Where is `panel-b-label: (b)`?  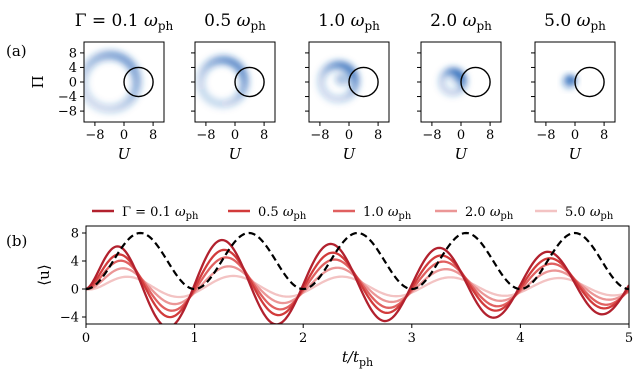 panel-b-label: (b) is located at coordinates (16, 241).